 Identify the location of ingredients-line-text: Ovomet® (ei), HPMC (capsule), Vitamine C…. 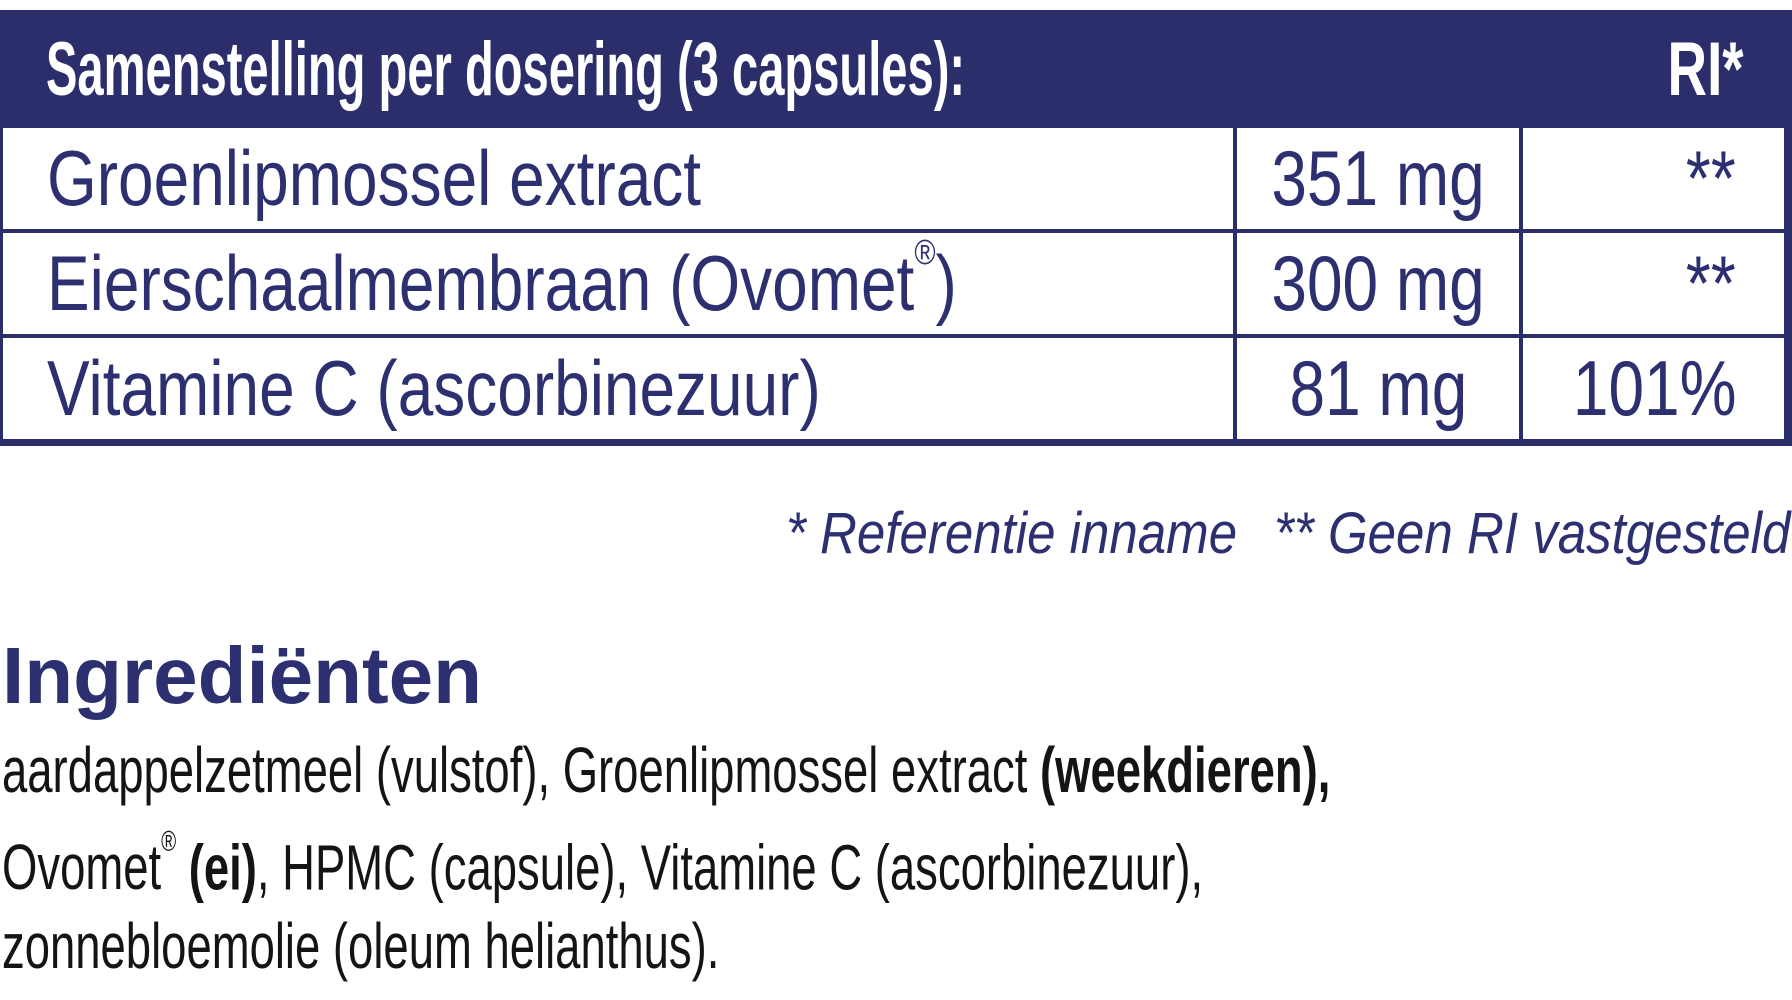
(602, 862).